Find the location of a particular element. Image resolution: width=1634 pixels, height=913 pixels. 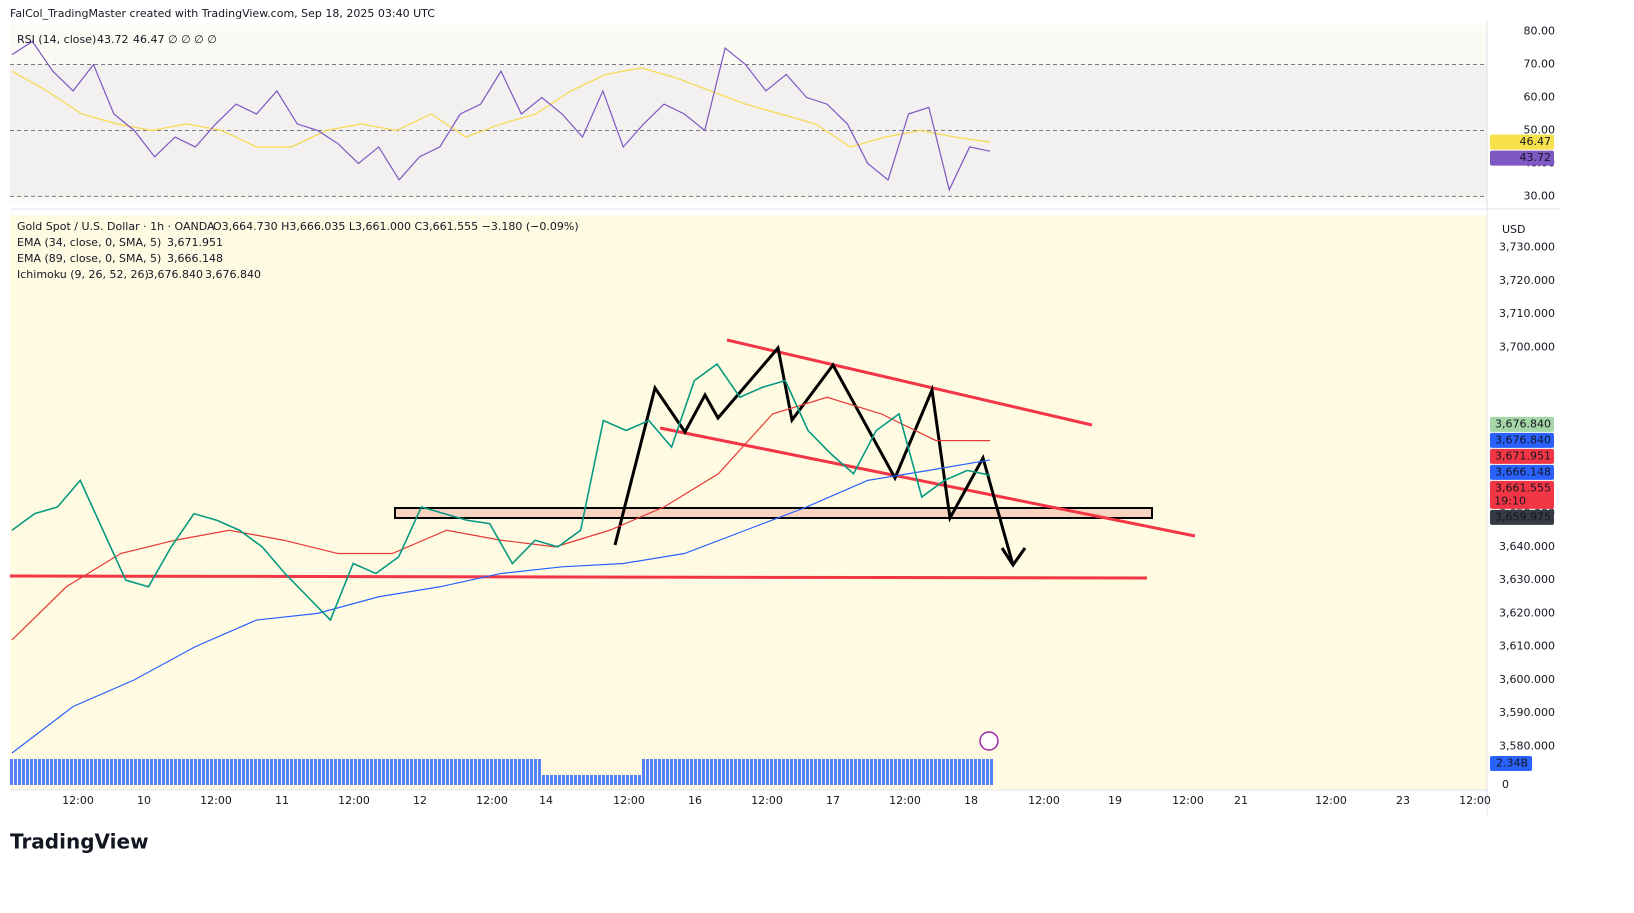

x-tick-label: 14 is located at coordinates (546, 800).